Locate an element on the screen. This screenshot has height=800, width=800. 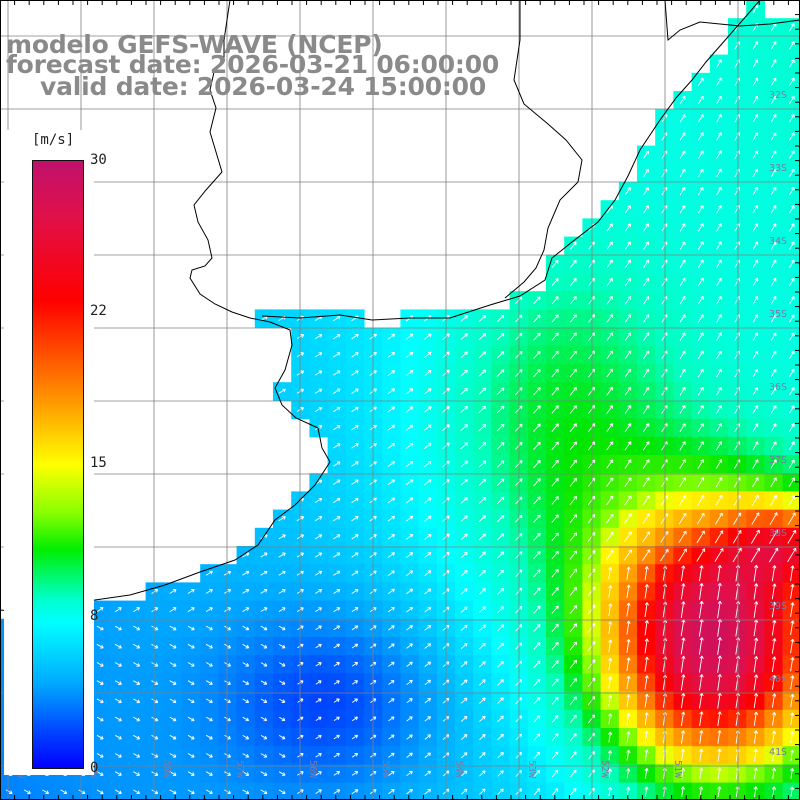
colorbar-tick: 0 is located at coordinates (94, 768).